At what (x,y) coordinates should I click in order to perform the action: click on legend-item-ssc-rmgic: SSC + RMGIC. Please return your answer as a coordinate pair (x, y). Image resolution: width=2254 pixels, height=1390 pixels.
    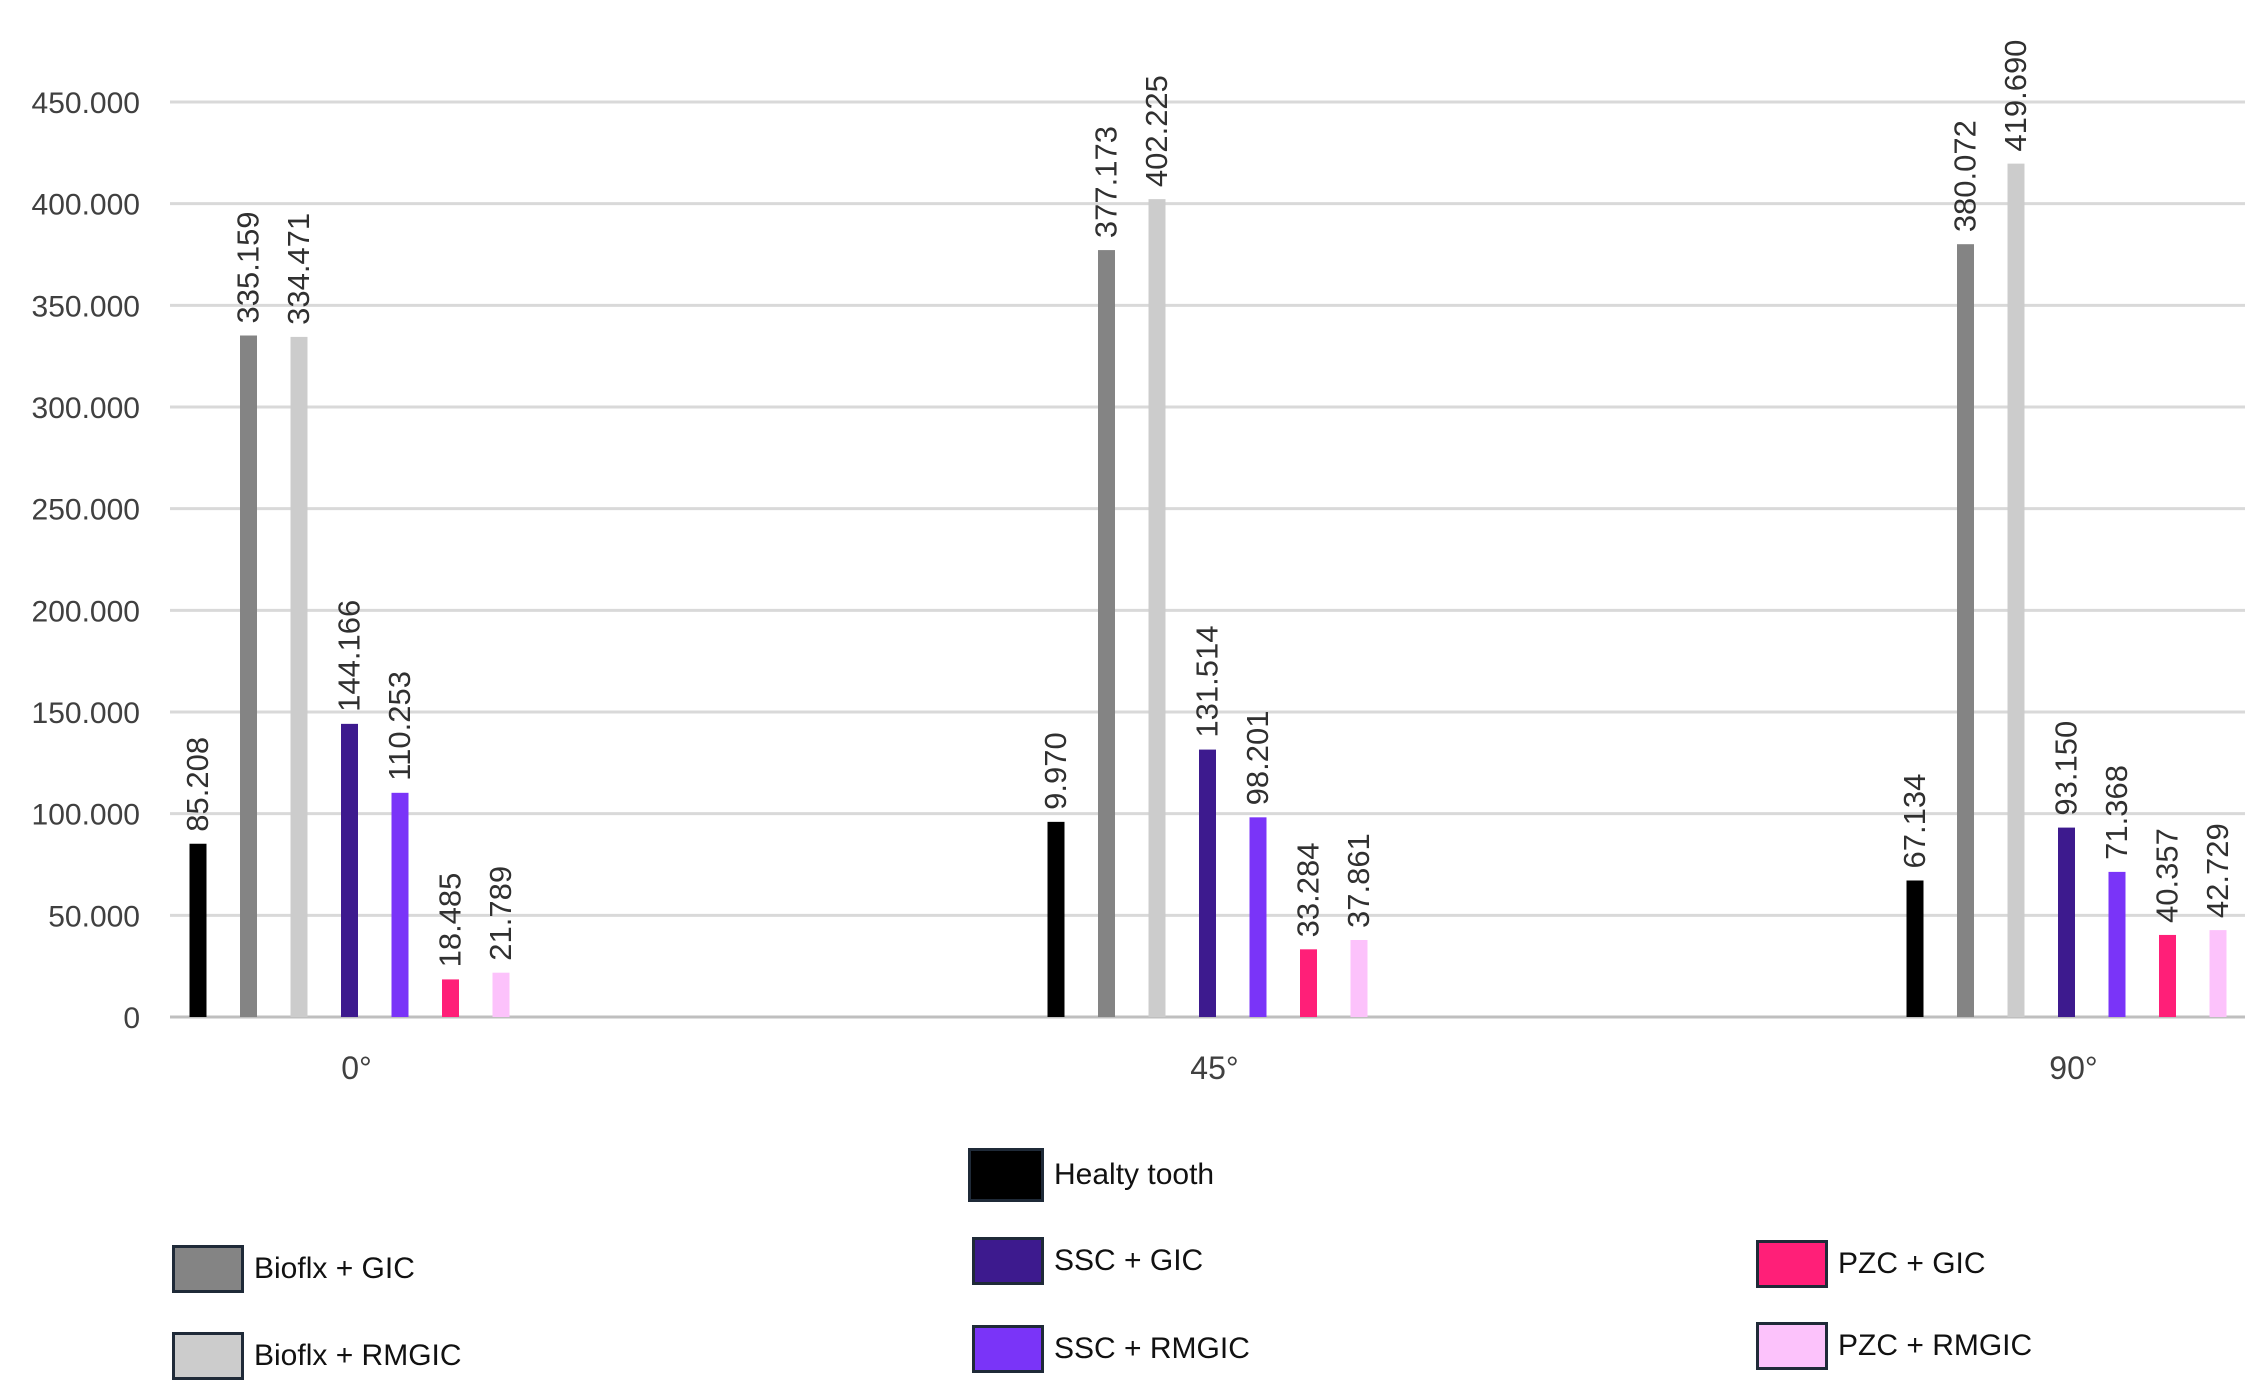
    Looking at the image, I should click on (1111, 1349).